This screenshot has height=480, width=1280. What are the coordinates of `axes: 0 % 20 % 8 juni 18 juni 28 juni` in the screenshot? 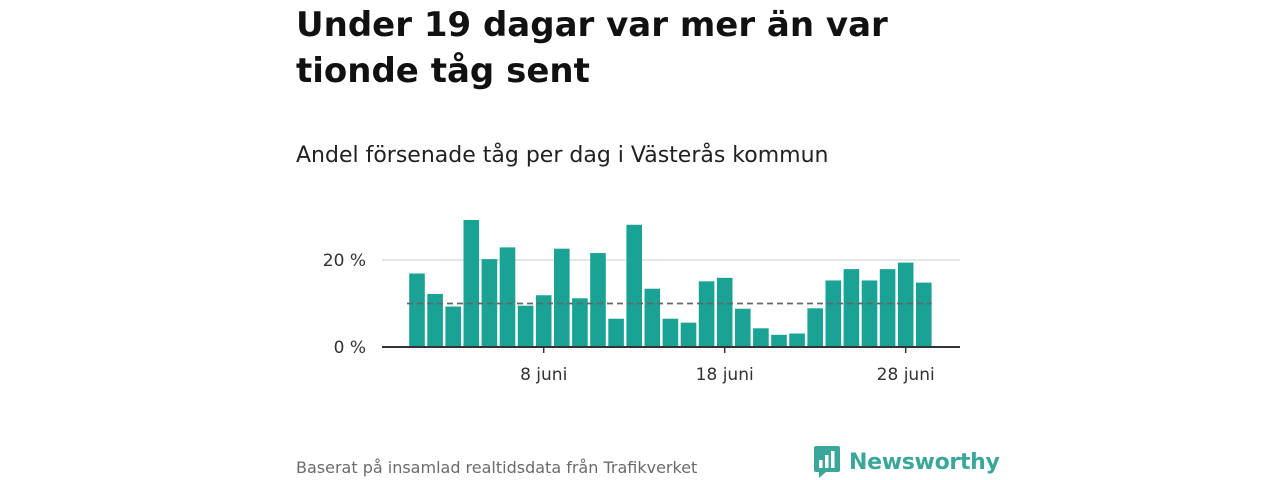 It's located at (641, 318).